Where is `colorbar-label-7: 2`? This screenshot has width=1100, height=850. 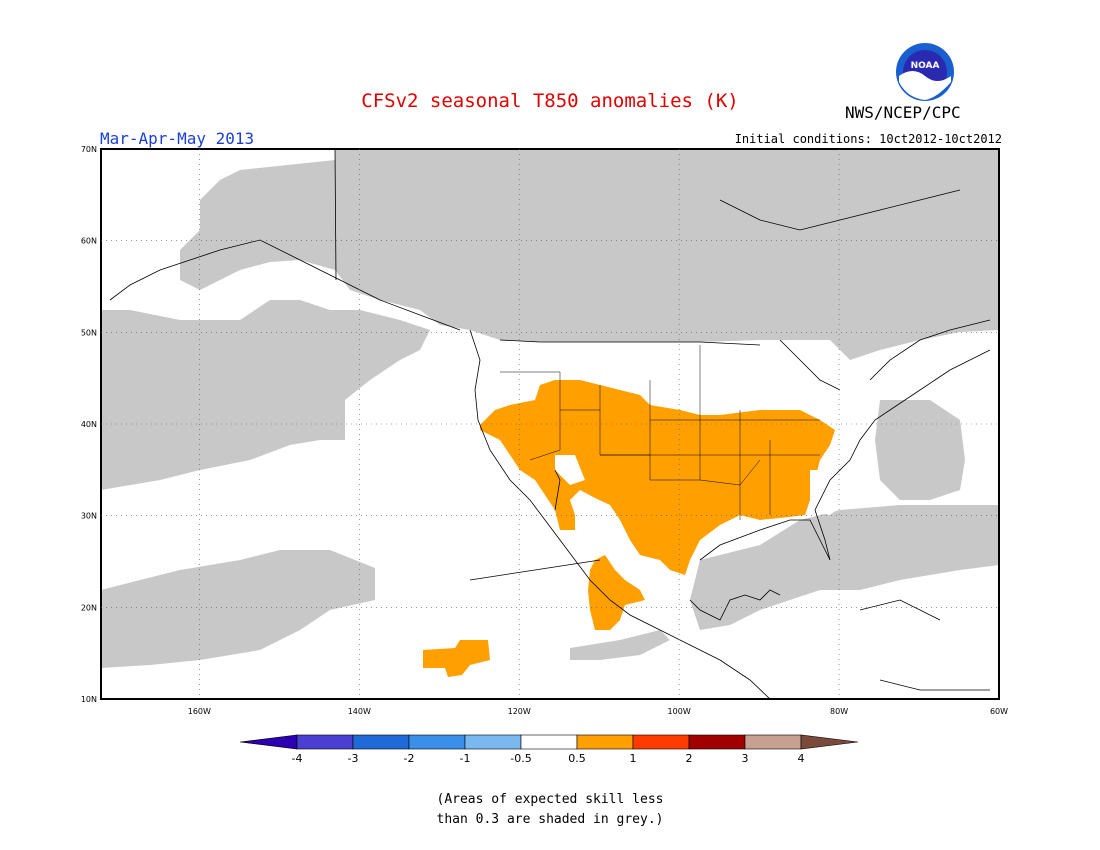 colorbar-label-7: 2 is located at coordinates (689, 758).